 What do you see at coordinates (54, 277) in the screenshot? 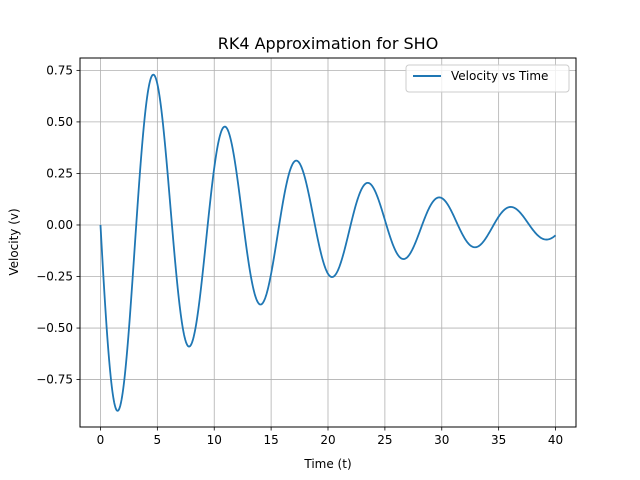
I see `y-tick-label: −0.25` at bounding box center [54, 277].